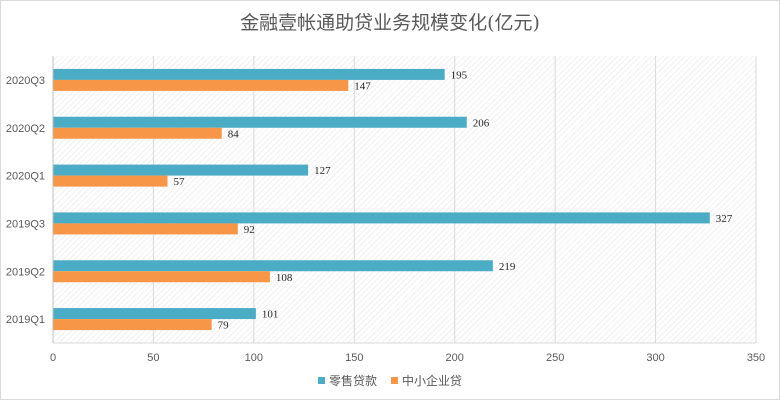 This screenshot has width=780, height=400. What do you see at coordinates (390, 23) in the screenshot?
I see `chart-title: 金融壹帐通助贷业务规模变化(亿元)` at bounding box center [390, 23].